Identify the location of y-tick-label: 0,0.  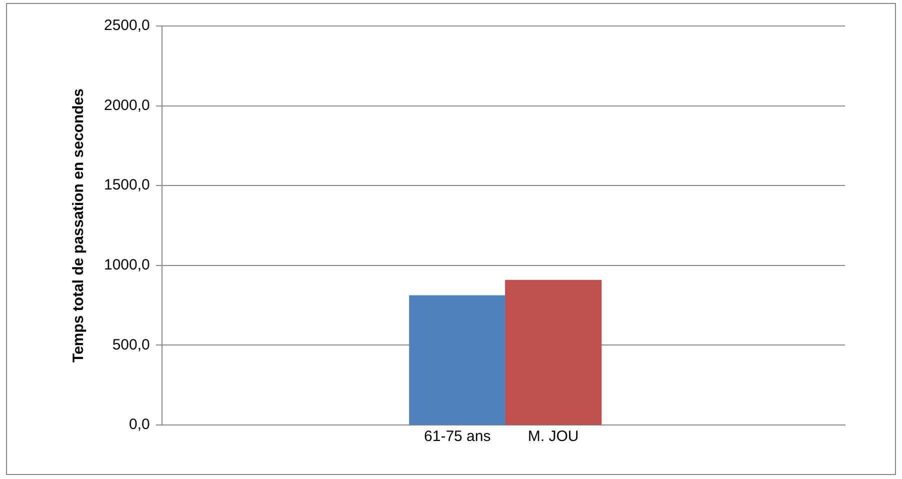
(139, 425).